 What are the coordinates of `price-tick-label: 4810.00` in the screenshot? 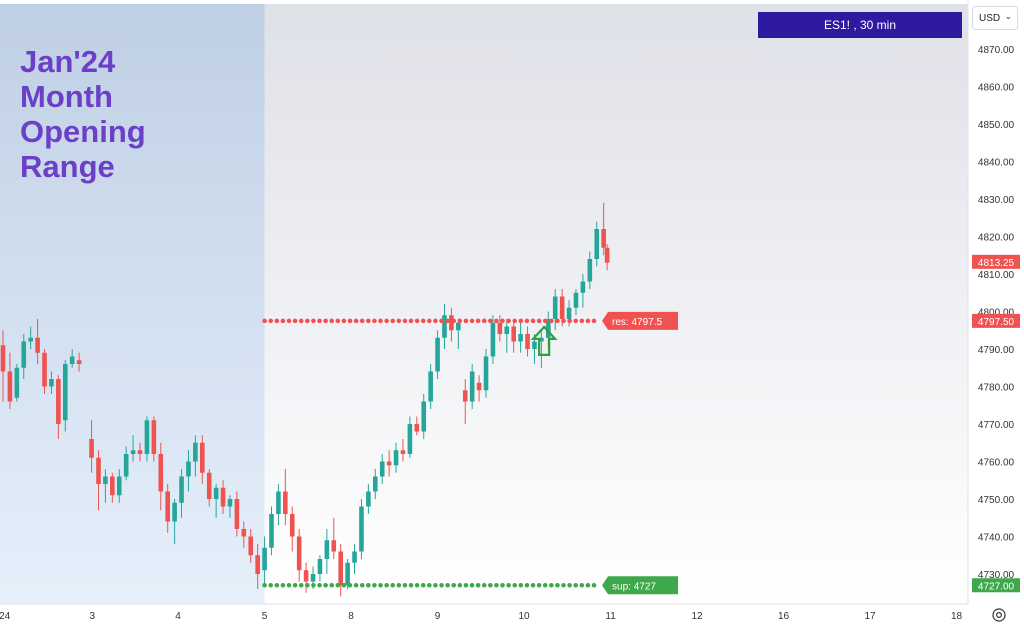 It's located at (996, 275).